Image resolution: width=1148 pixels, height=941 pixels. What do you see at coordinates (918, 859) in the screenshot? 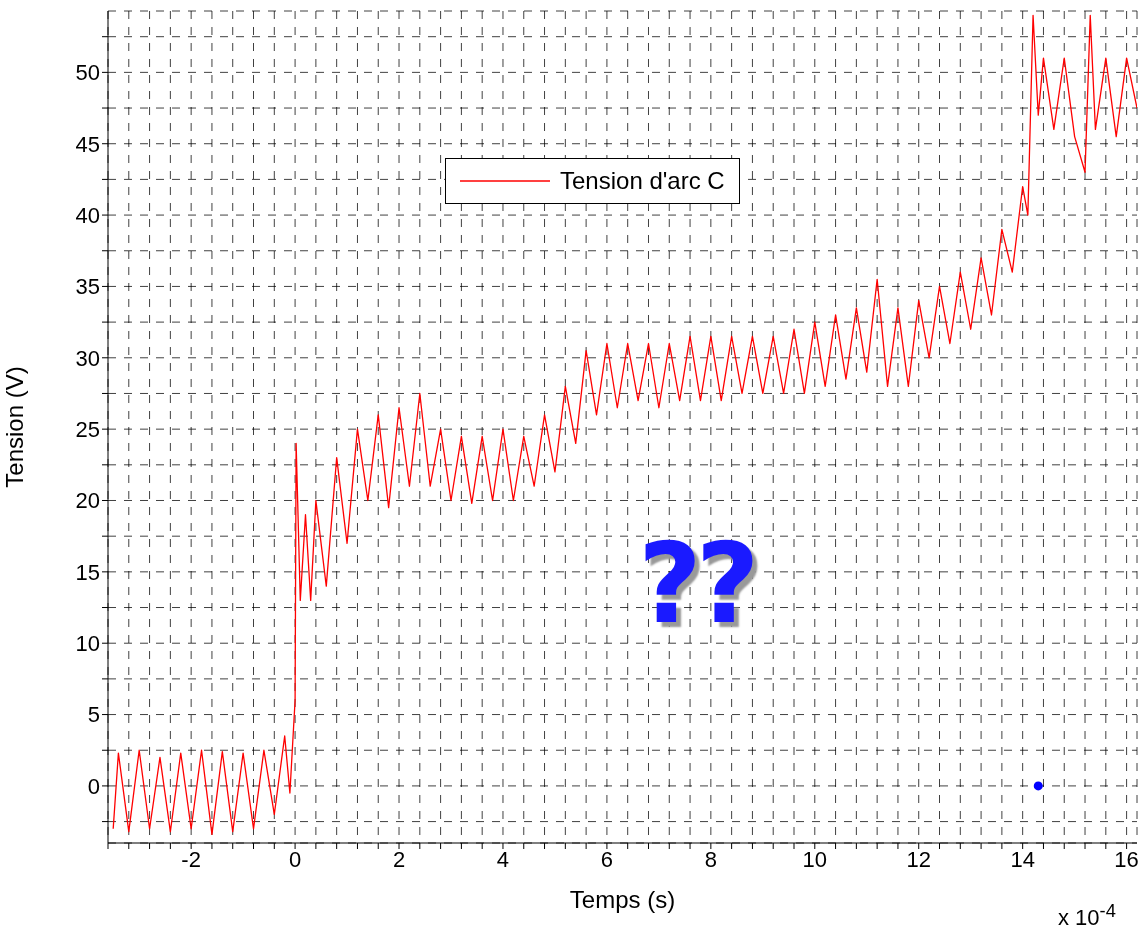
I see `x-tick-label: 12` at bounding box center [918, 859].